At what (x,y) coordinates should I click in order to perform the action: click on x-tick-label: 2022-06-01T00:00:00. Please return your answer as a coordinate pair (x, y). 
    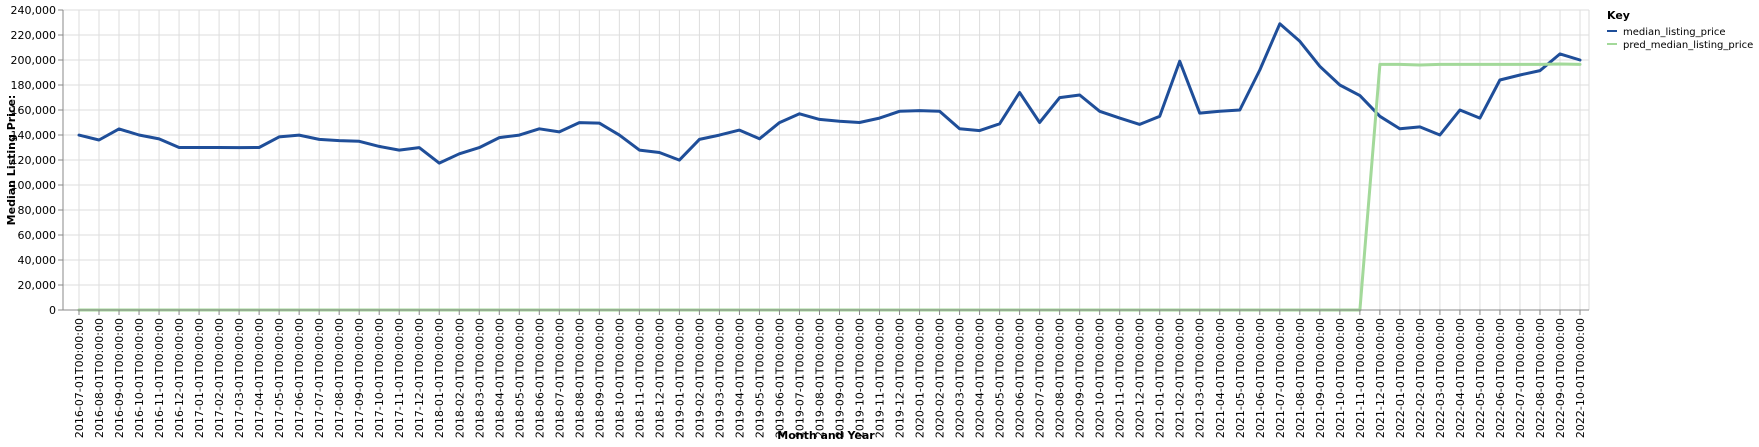
    Looking at the image, I should click on (1500, 378).